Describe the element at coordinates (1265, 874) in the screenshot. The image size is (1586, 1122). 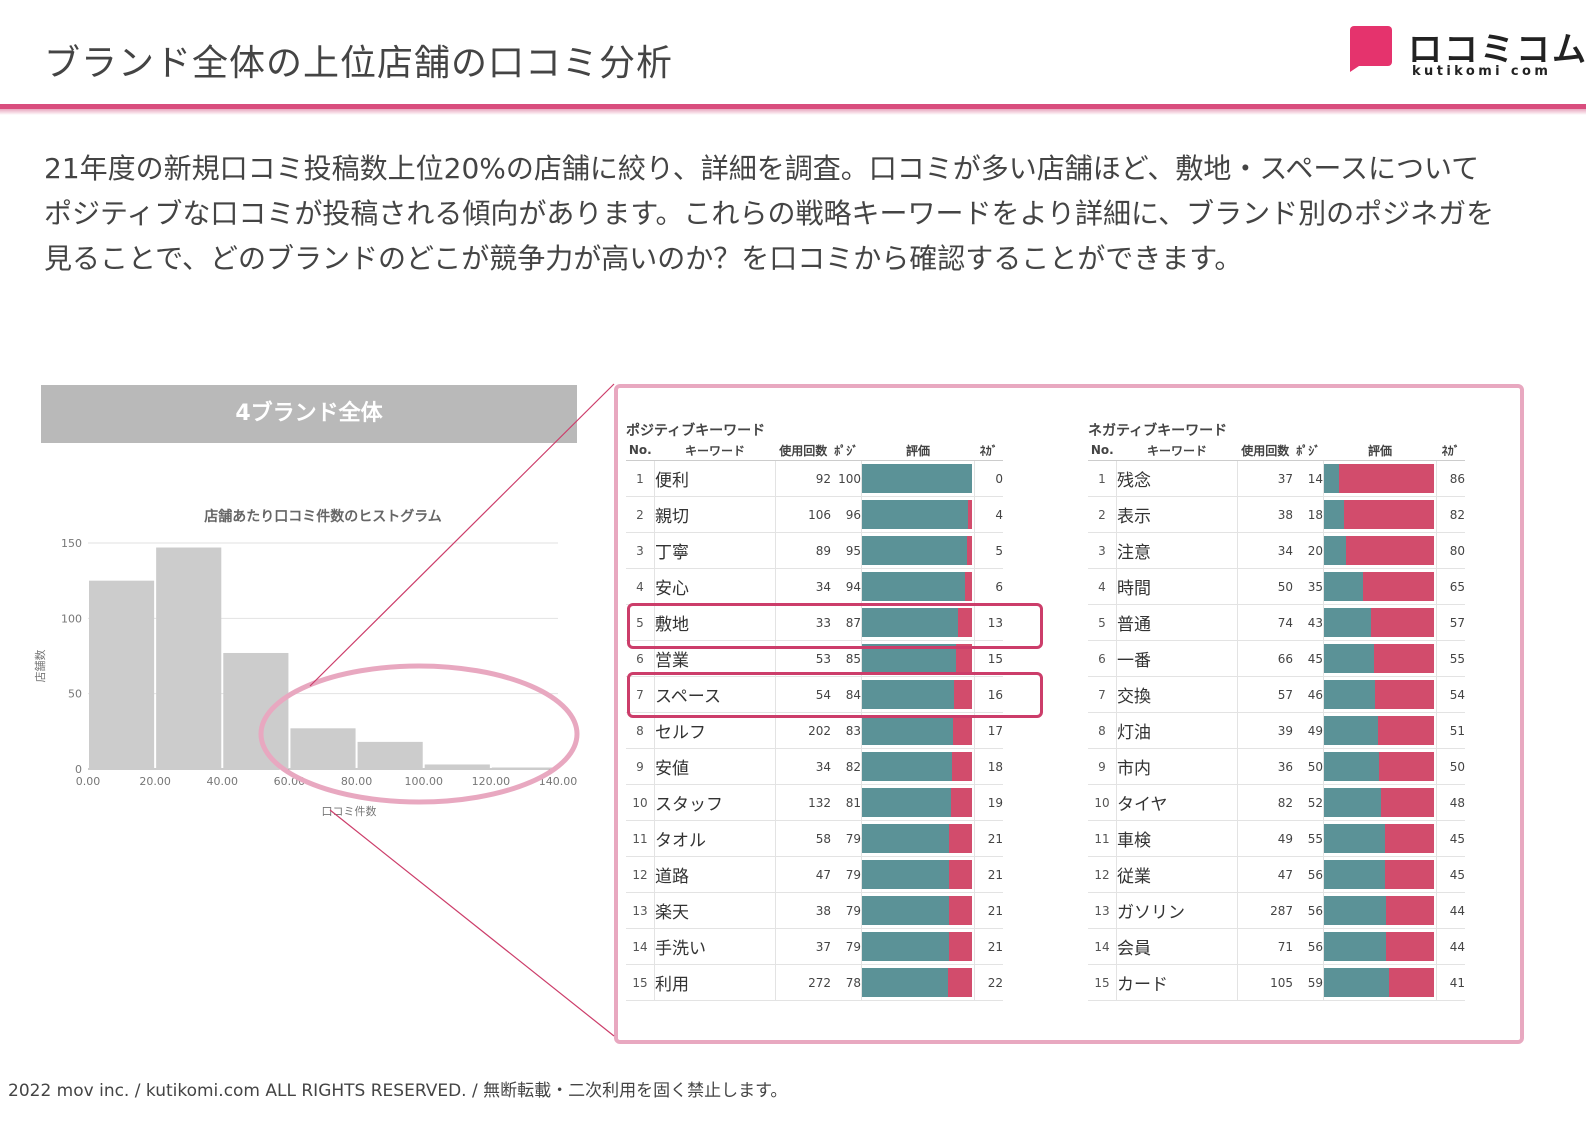
I see `usage-count-cell: 47` at that location.